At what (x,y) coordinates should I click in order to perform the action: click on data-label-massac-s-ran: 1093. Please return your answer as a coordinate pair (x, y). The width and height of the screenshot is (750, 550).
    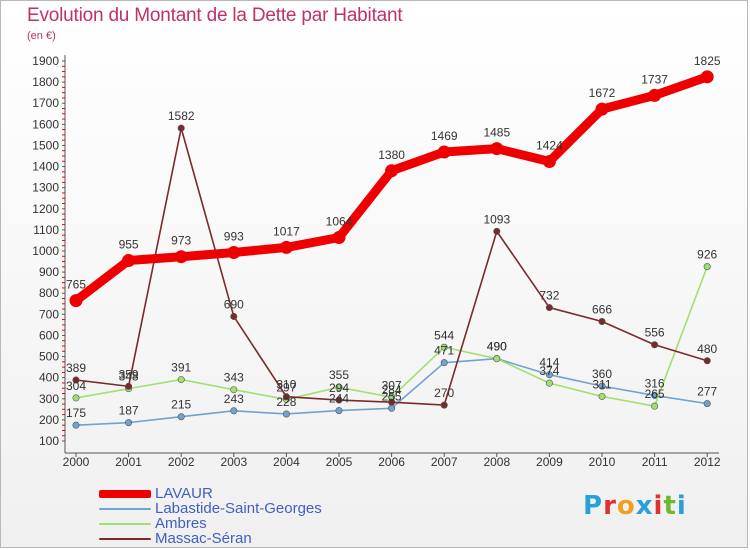
    Looking at the image, I should click on (496, 219).